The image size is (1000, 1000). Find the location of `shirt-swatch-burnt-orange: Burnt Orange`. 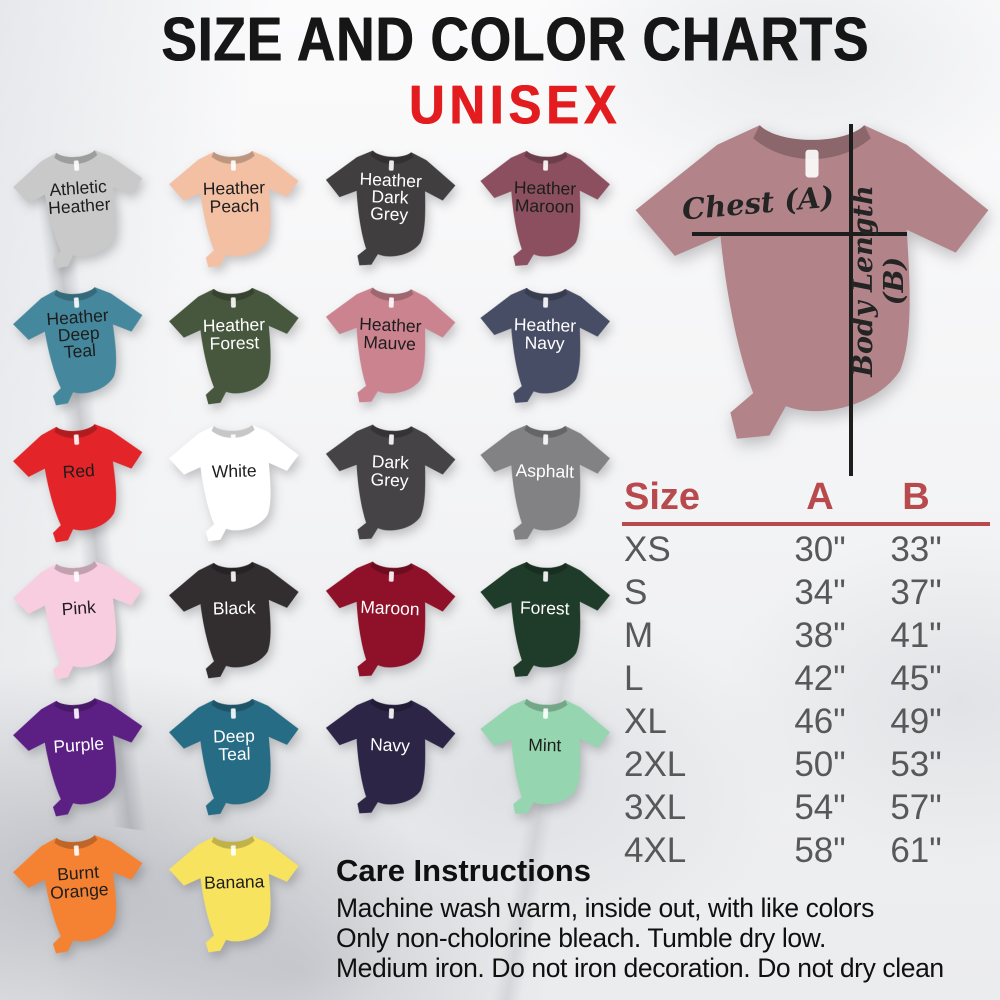

shirt-swatch-burnt-orange: Burnt Orange is located at coordinates (81, 893).